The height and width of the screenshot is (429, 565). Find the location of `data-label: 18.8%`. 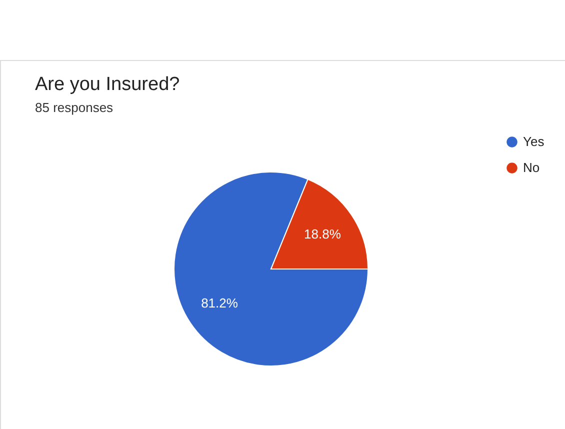

data-label: 18.8% is located at coordinates (323, 234).